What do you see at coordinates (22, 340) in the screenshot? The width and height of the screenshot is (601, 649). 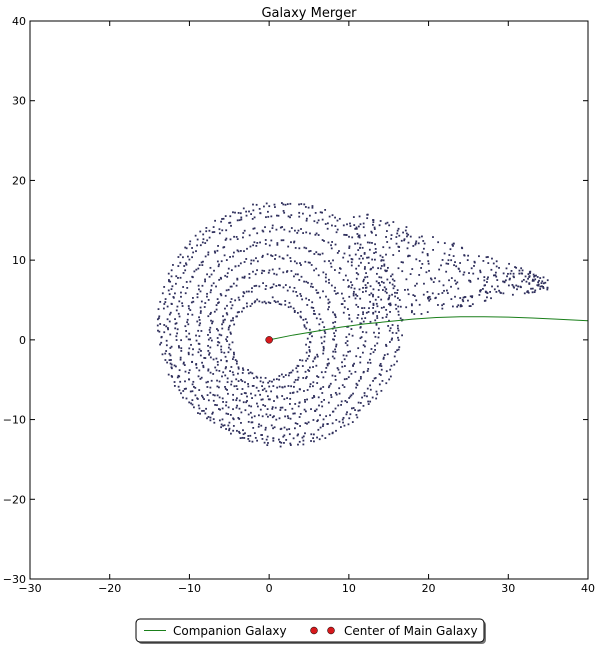 I see `y-tick-label: 0` at bounding box center [22, 340].